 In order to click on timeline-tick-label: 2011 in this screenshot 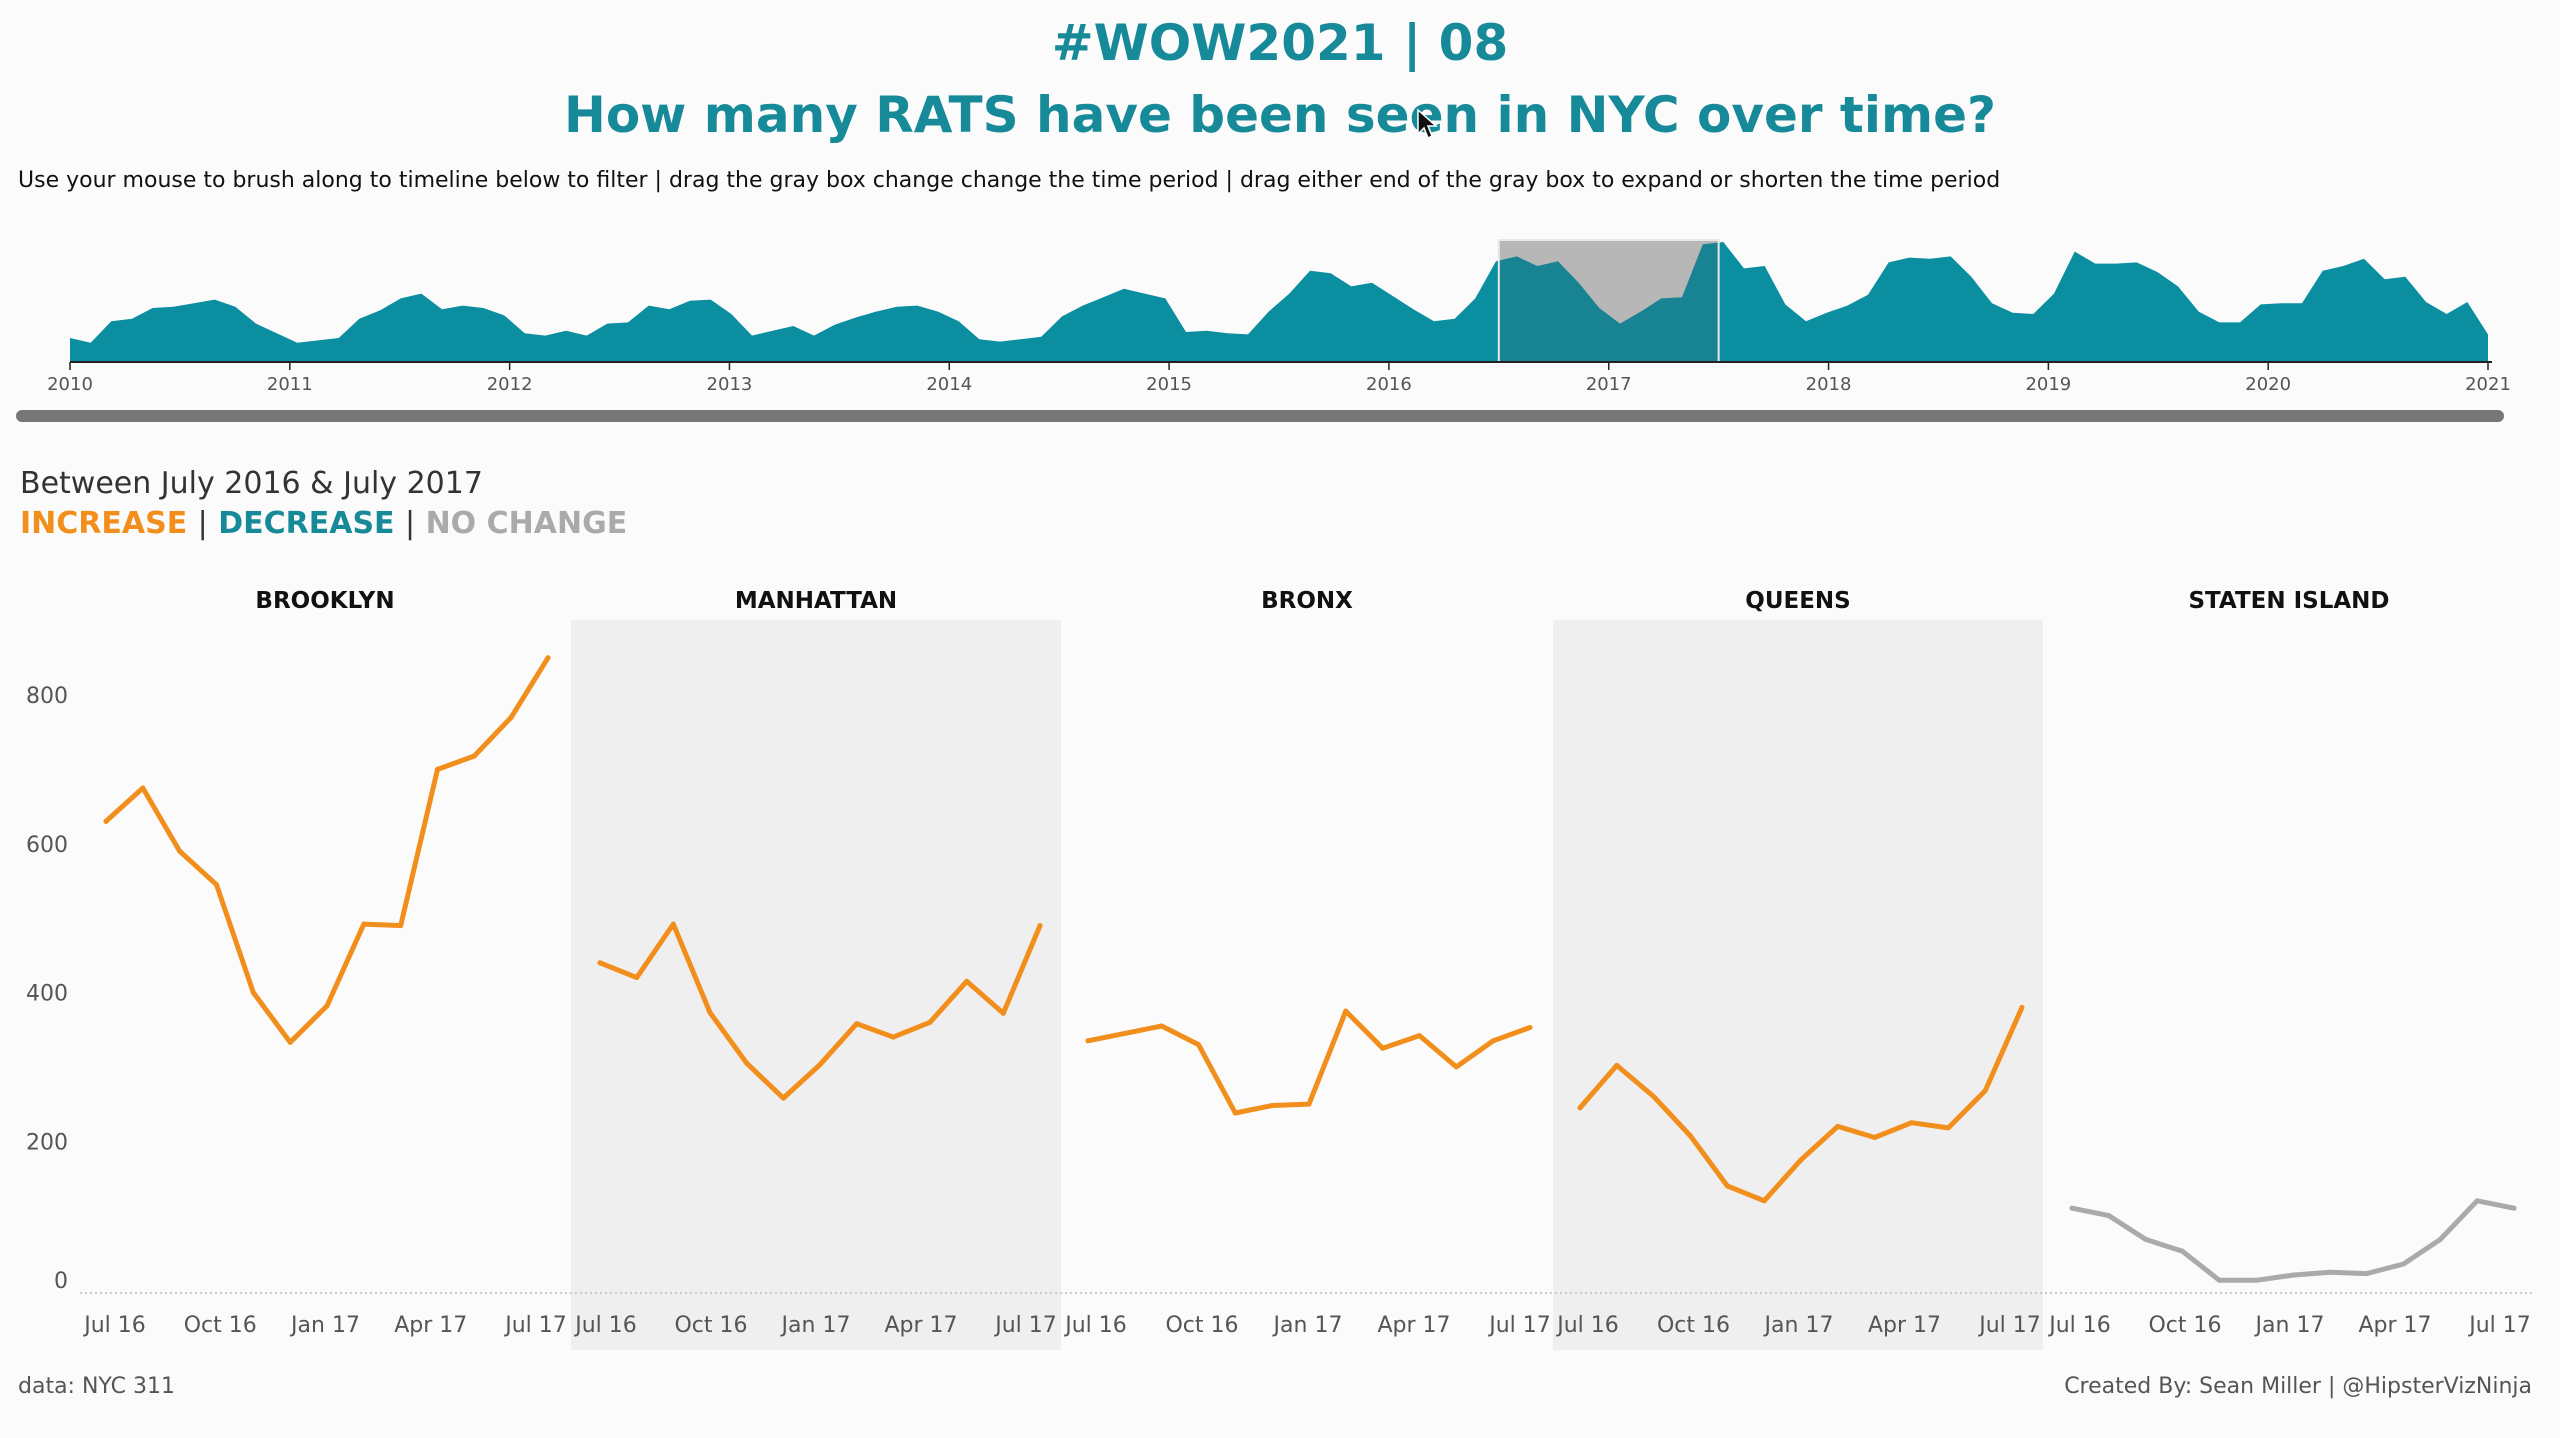, I will do `click(290, 384)`.